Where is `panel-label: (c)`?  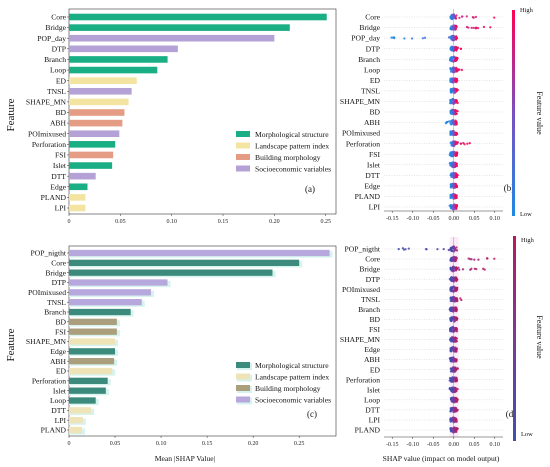 panel-label: (c) is located at coordinates (312, 414).